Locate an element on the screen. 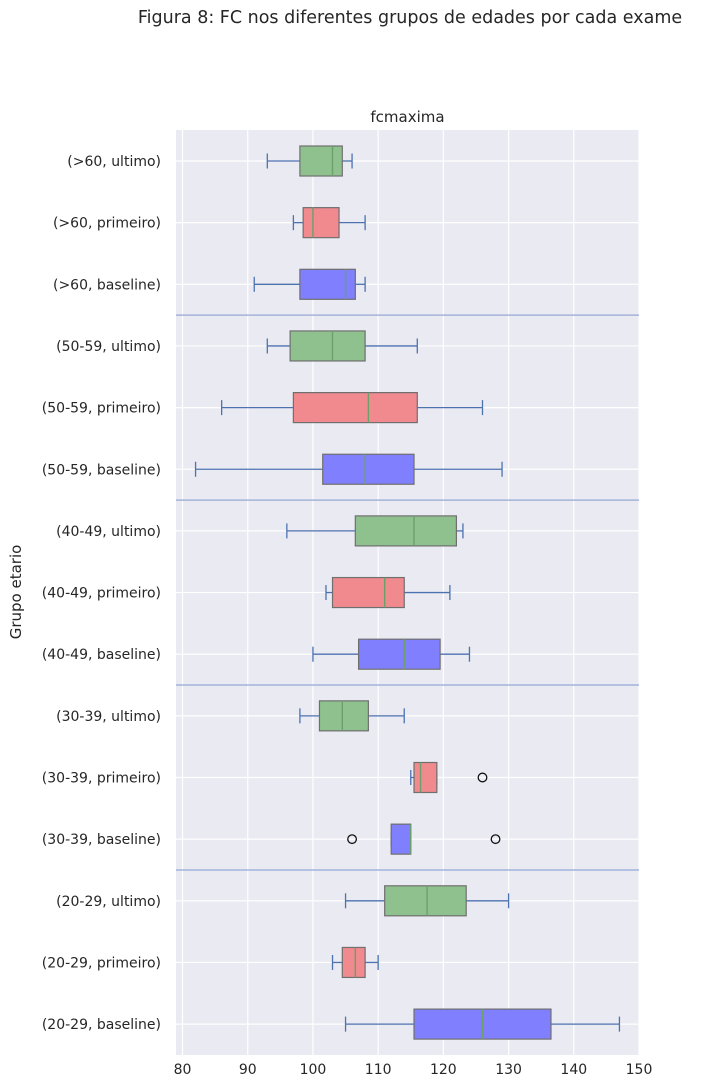 The image size is (721, 1092). box-40-49-baseline is located at coordinates (391, 654).